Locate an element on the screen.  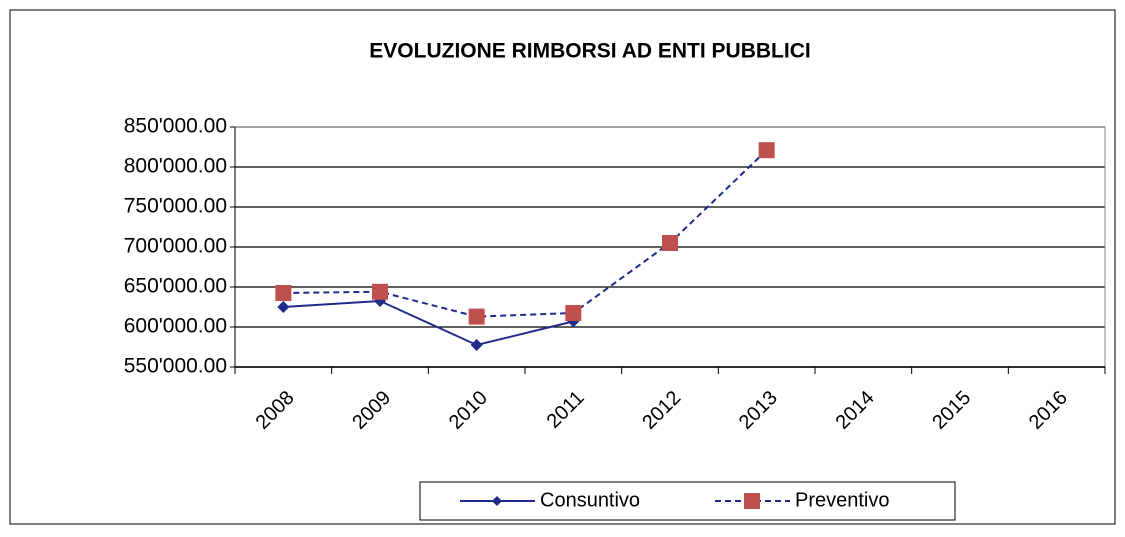
y-tick-label: 650'000.00 is located at coordinates (175, 286).